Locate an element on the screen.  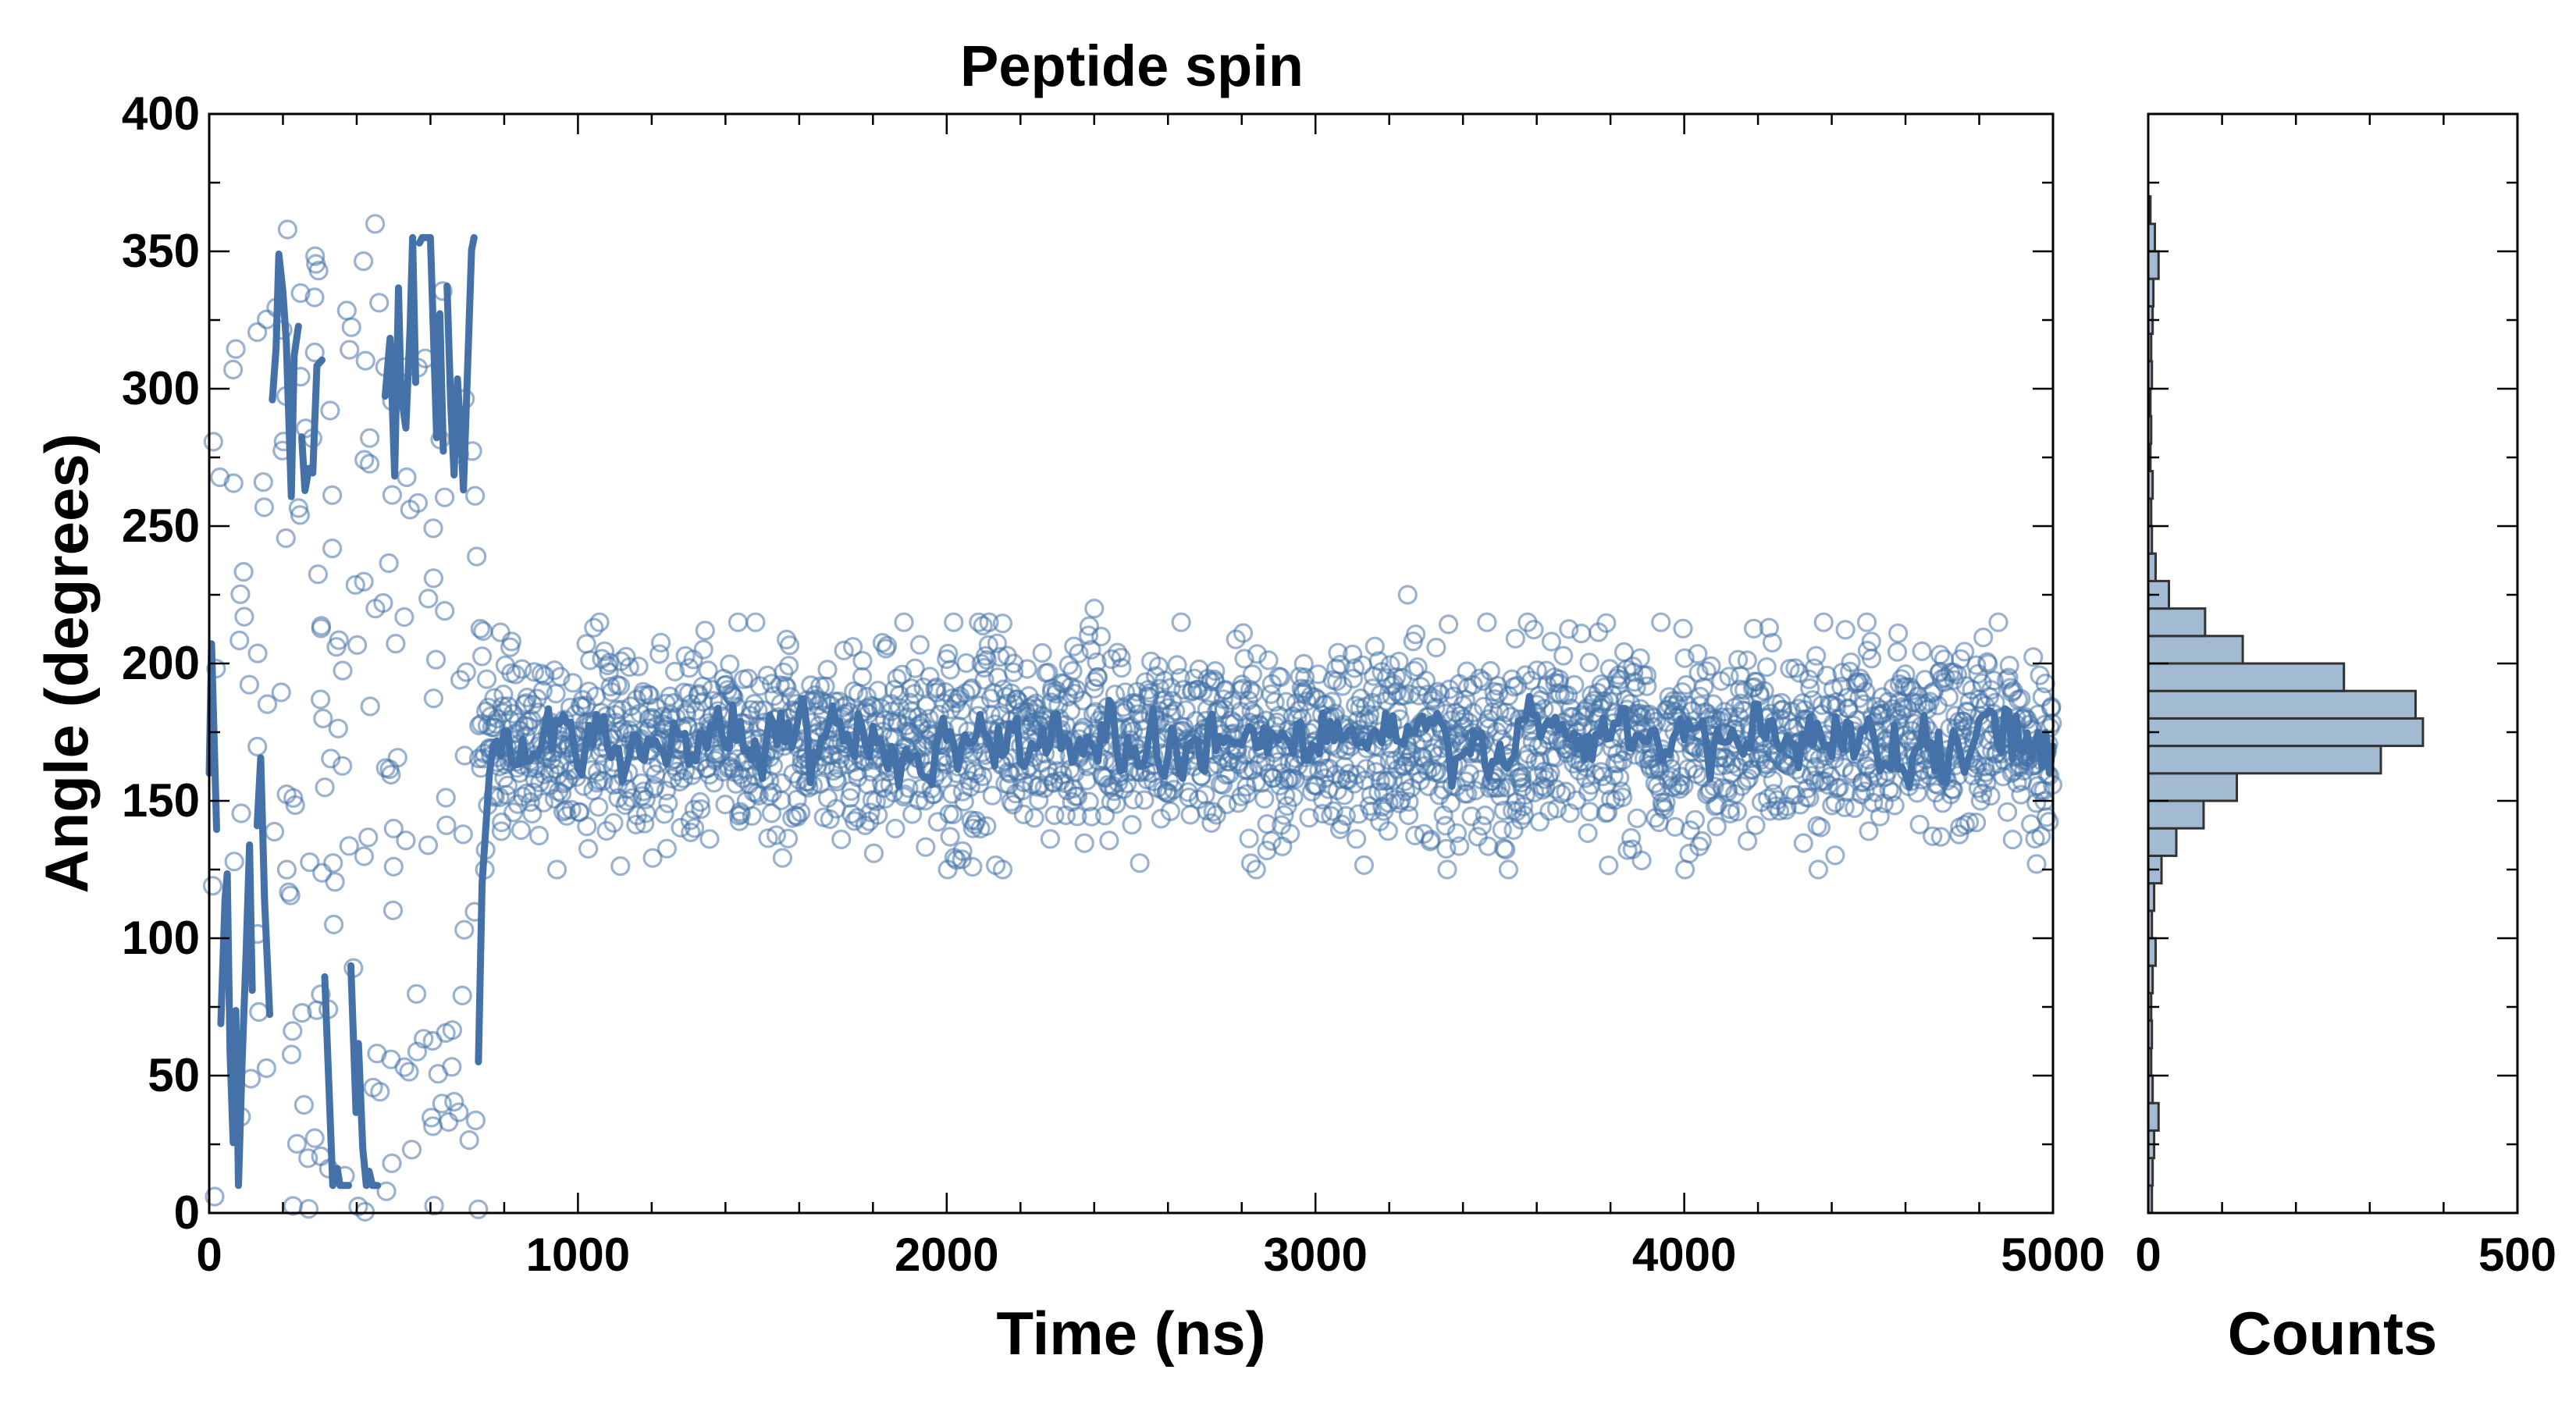
x-tick-label: 5000 is located at coordinates (2053, 1255).